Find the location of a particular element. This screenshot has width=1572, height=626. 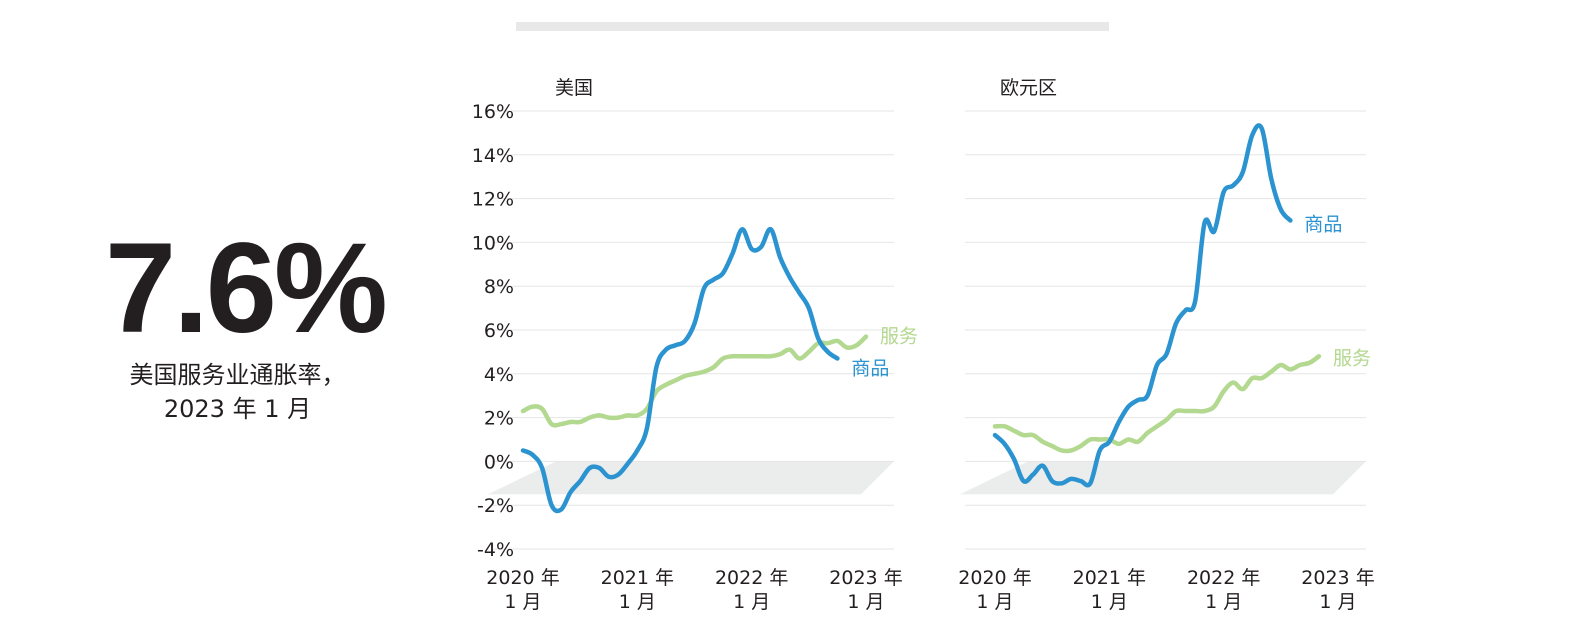

top-bar is located at coordinates (812, 26).